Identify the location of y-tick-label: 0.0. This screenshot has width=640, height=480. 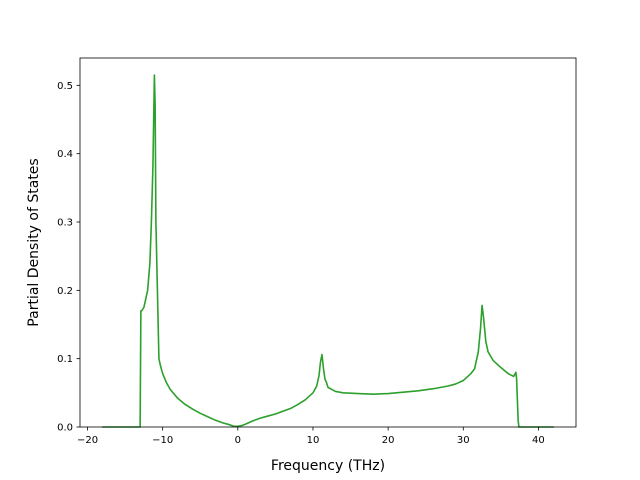
(65, 428).